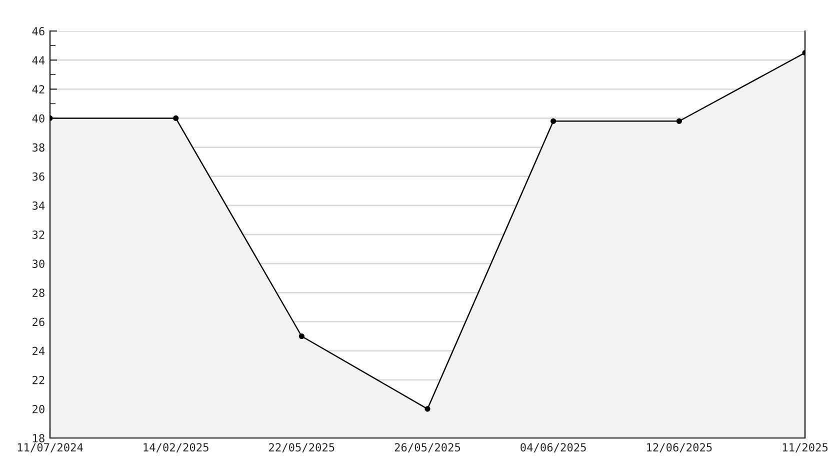  What do you see at coordinates (38, 264) in the screenshot?
I see `y-tick-label: 30` at bounding box center [38, 264].